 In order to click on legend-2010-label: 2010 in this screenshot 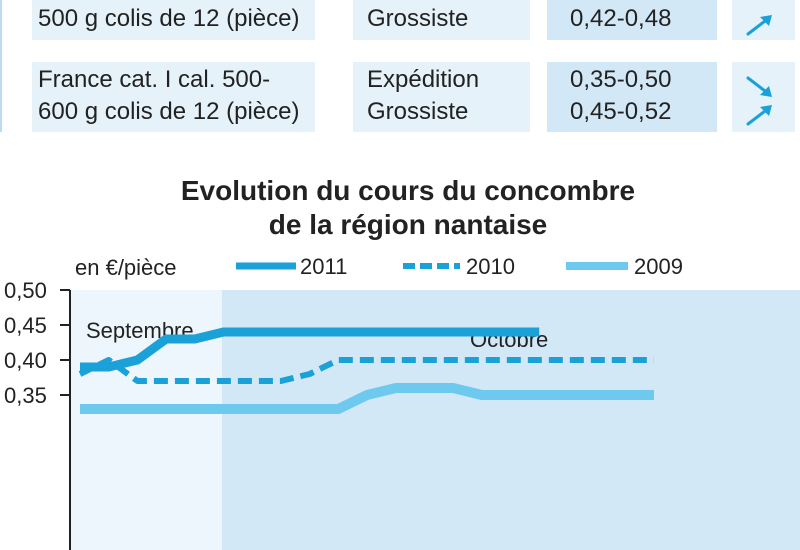, I will do `click(490, 266)`.